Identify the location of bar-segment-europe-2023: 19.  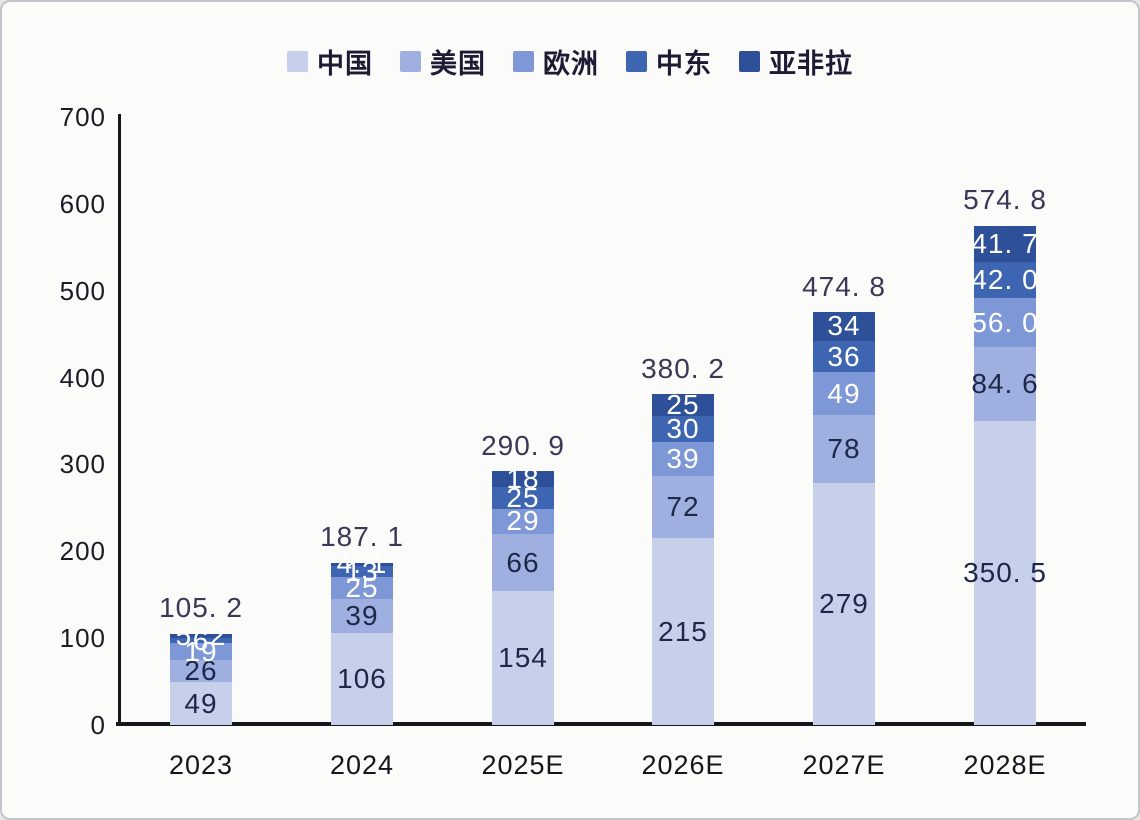
(201, 651).